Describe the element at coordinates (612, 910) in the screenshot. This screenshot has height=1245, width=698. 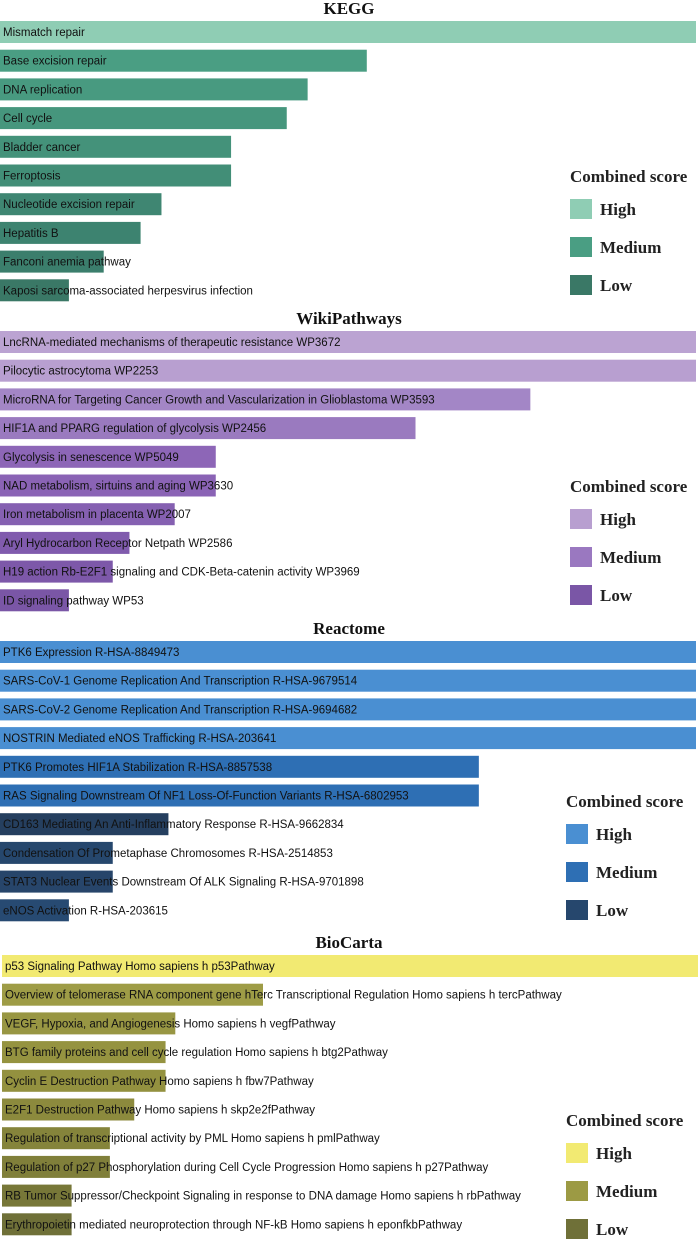
I see `legend-label-reactome-low: Low` at that location.